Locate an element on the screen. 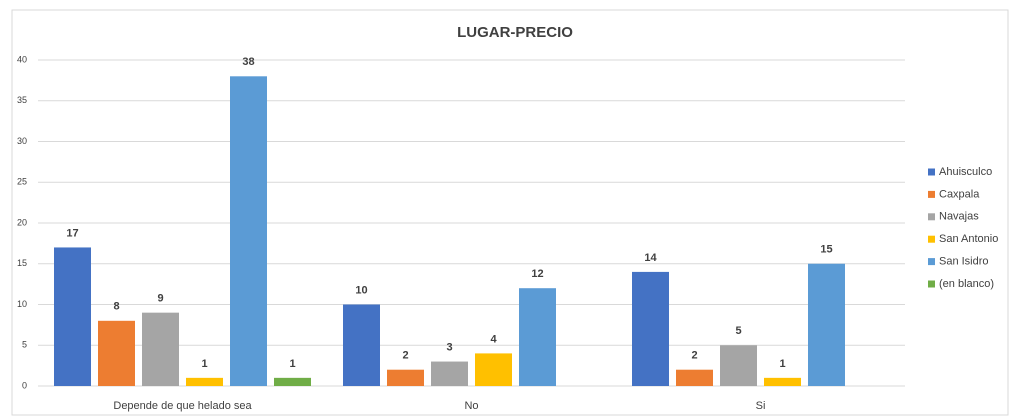 This screenshot has height=417, width=1010. data-label: 9 is located at coordinates (160, 299).